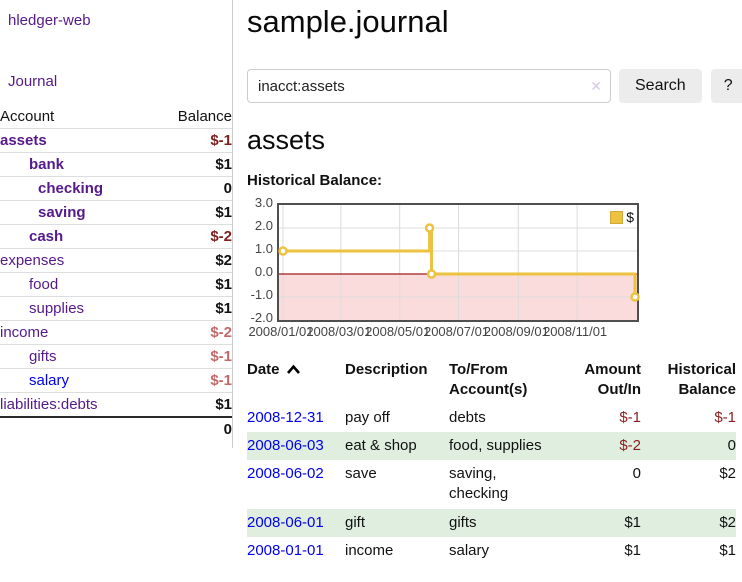 This screenshot has width=742, height=582. What do you see at coordinates (660, 86) in the screenshot?
I see `search-button: Search` at bounding box center [660, 86].